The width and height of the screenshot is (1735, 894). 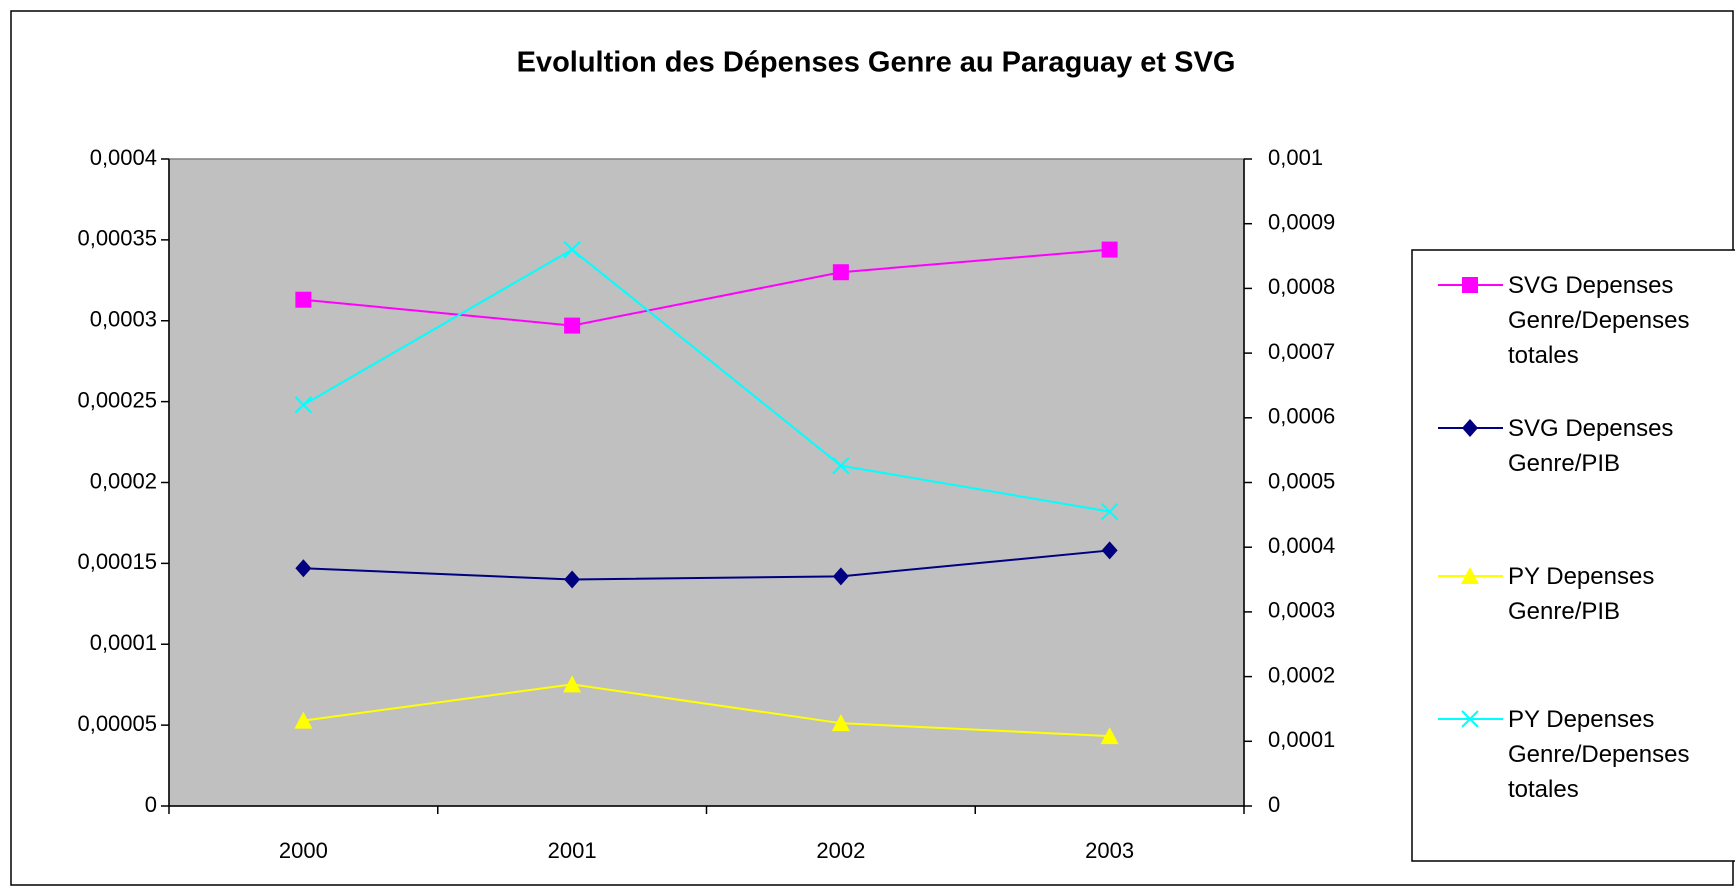 I want to click on y2-tick-label: 0,0008, so click(x=1301, y=286).